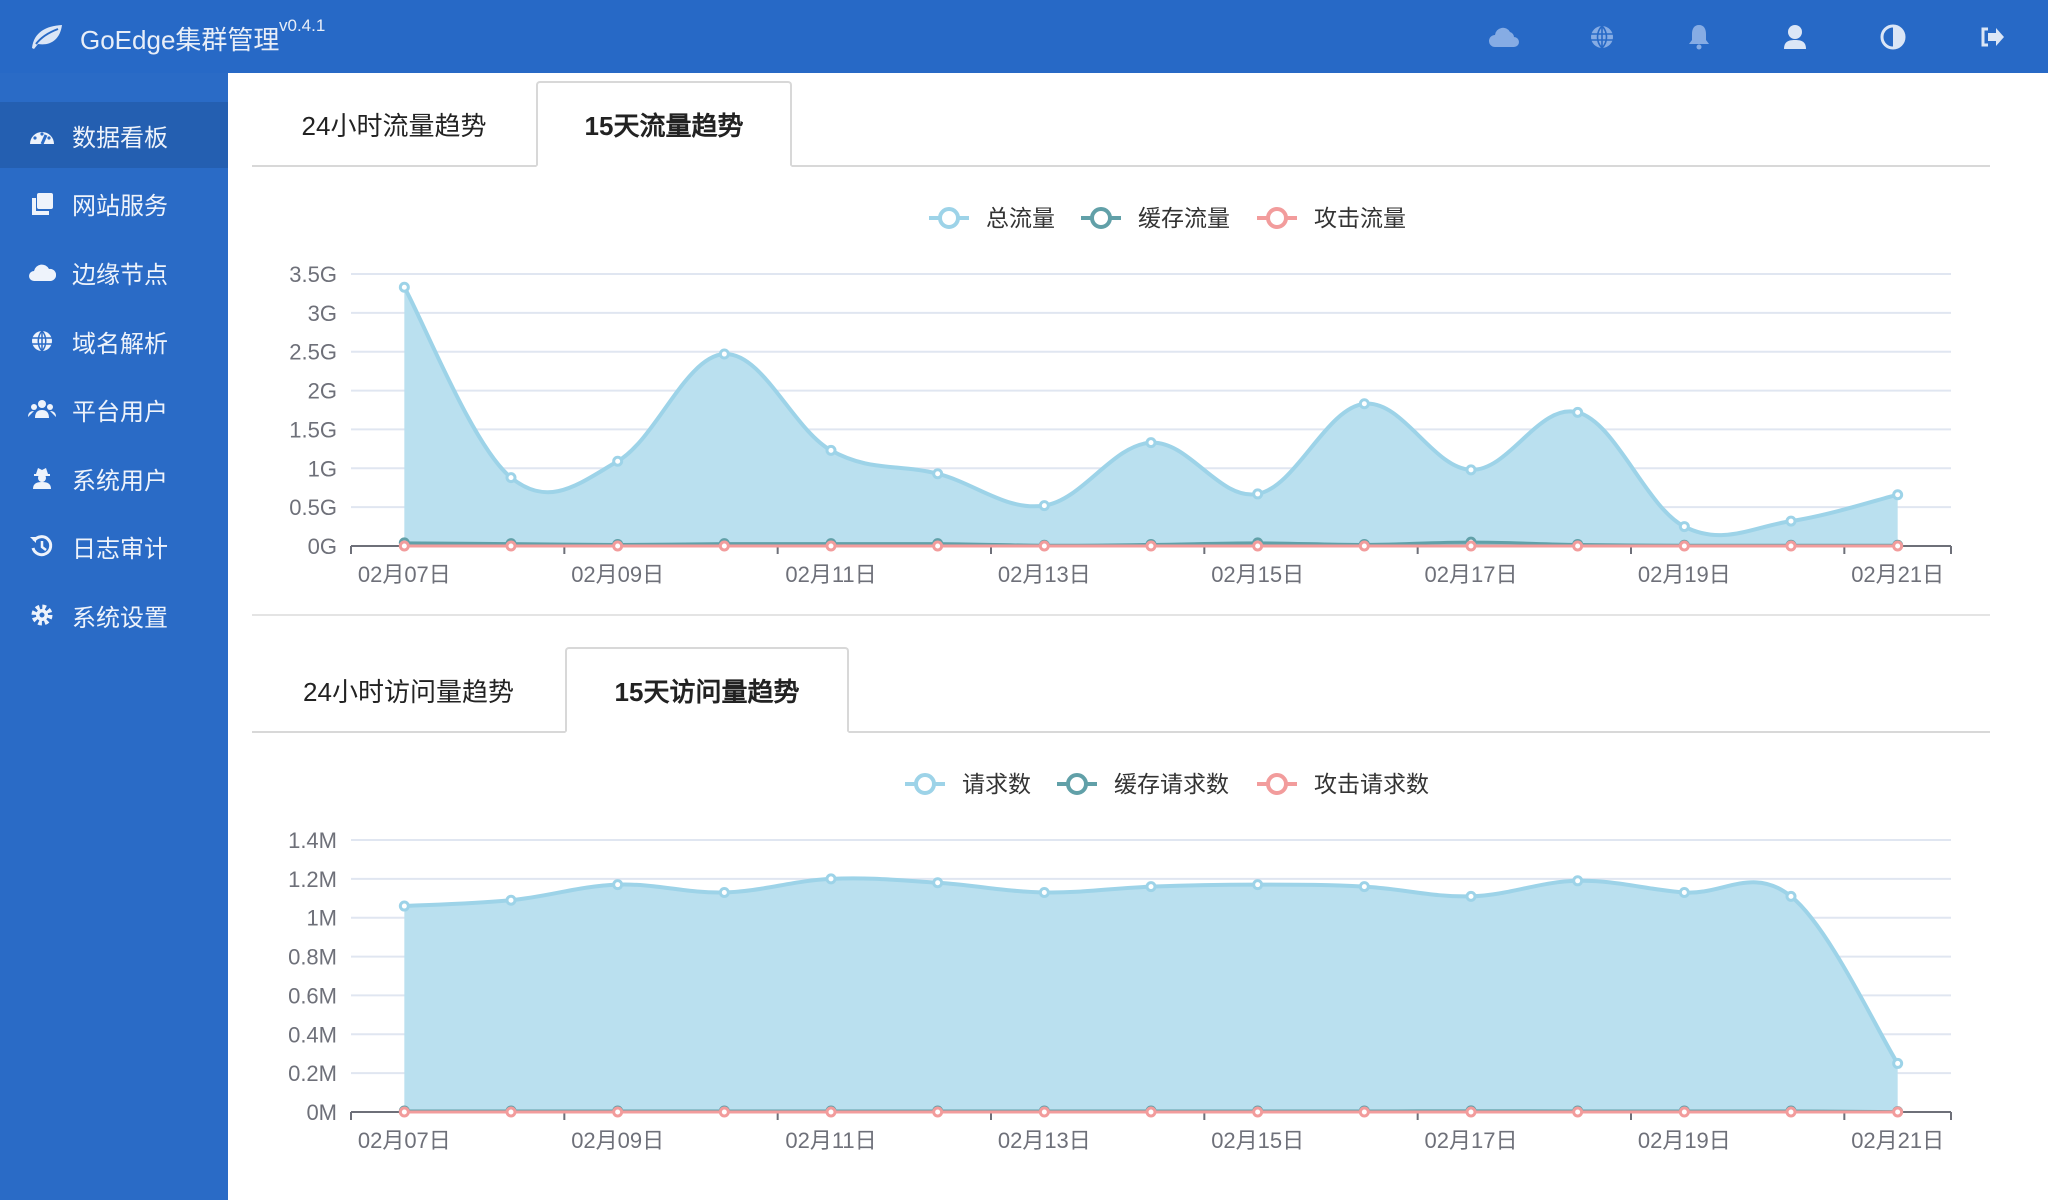 The height and width of the screenshot is (1200, 2048). Describe the element at coordinates (1992, 37) in the screenshot. I see `logout-icon` at that location.